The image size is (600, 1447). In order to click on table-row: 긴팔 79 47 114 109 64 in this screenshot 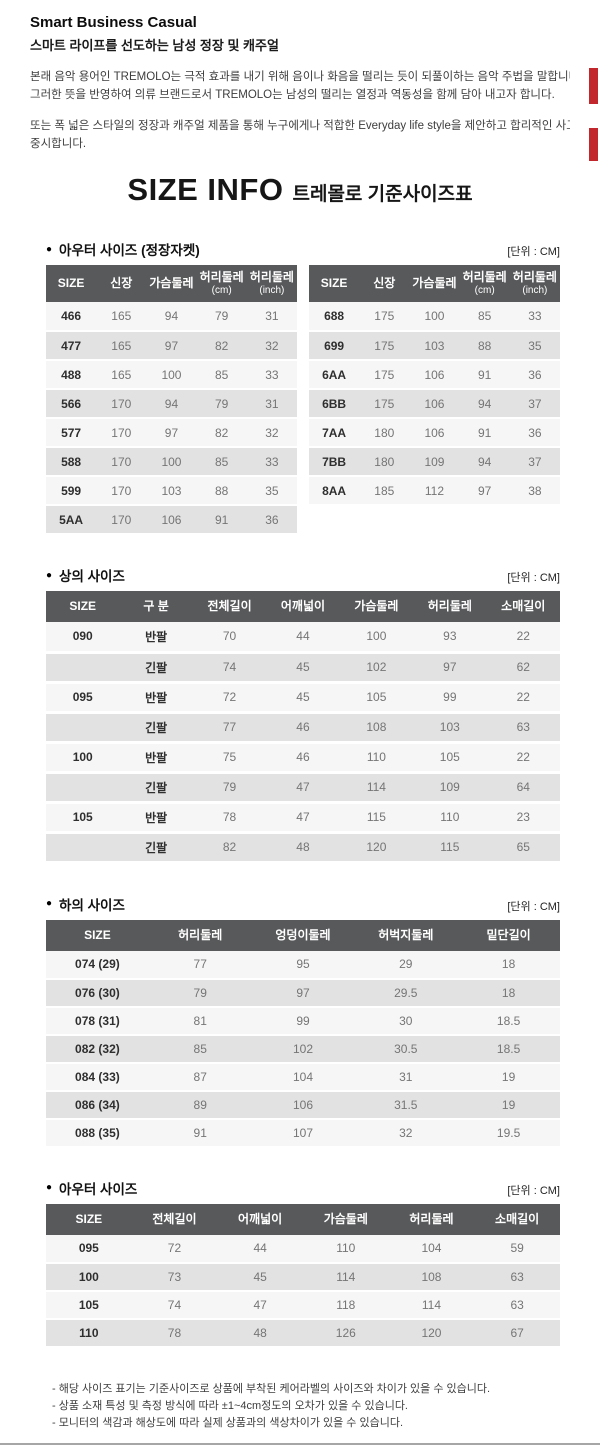, I will do `click(303, 788)`.